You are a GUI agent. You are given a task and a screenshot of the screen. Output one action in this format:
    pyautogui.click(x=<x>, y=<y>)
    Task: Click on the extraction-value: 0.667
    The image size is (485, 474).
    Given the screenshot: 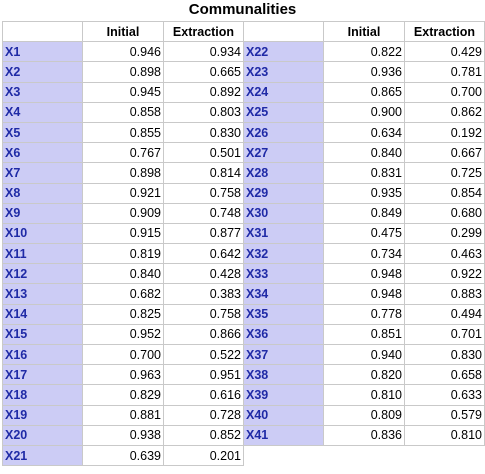 What is the action you would take?
    pyautogui.click(x=444, y=153)
    